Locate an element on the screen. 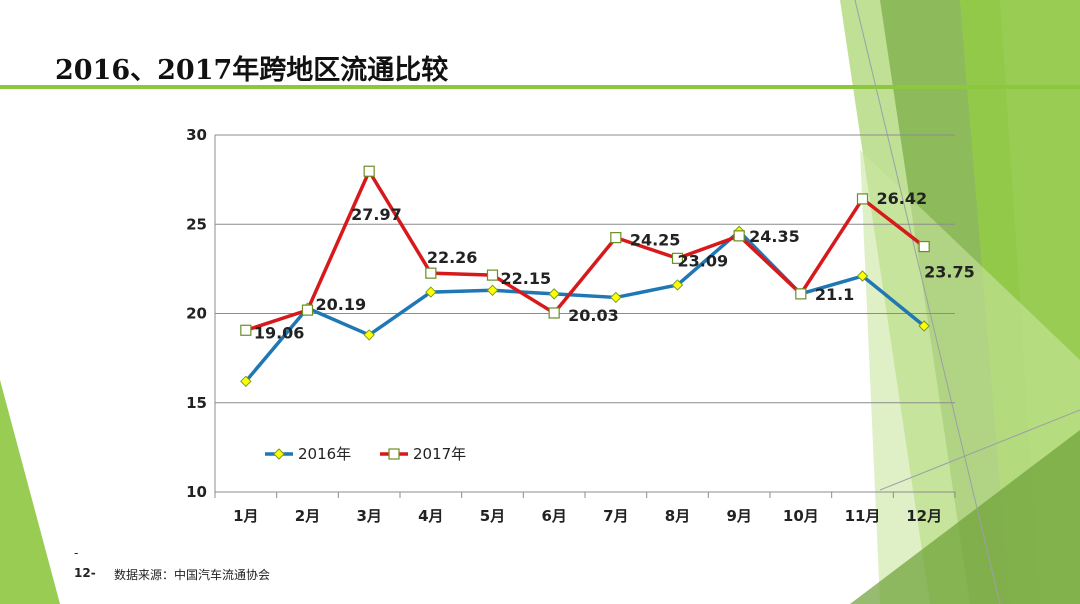 The height and width of the screenshot is (604, 1080). x-tick-label: 2月 is located at coordinates (307, 516).